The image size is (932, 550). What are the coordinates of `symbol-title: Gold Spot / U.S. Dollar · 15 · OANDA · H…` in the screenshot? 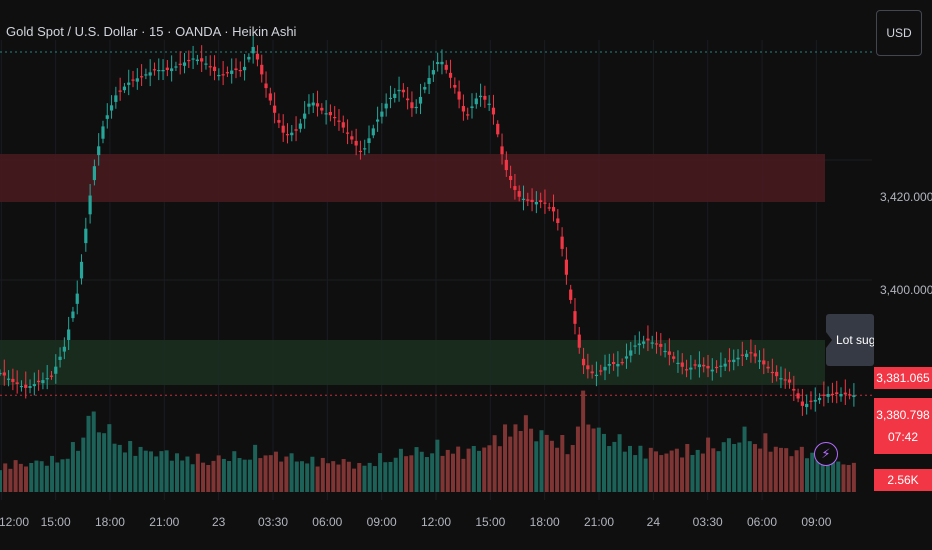 It's located at (151, 31).